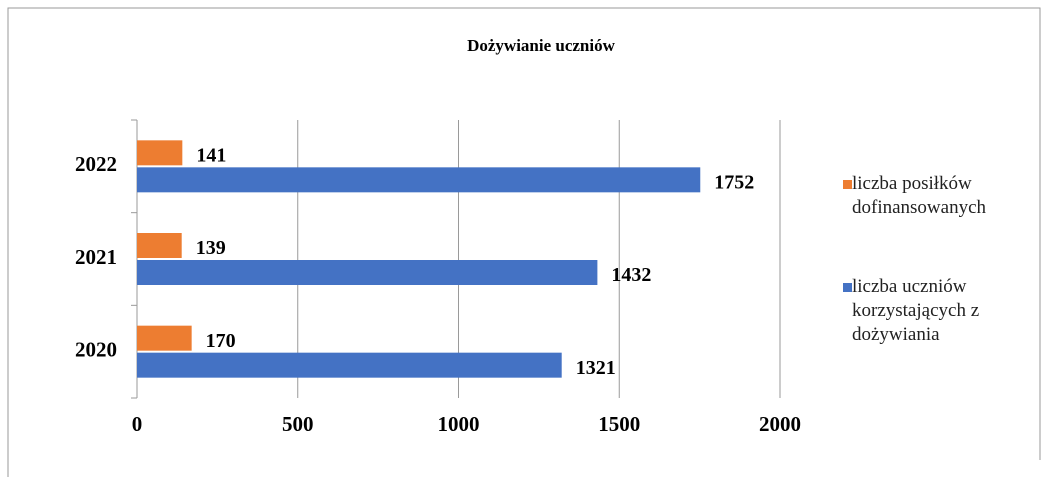 This screenshot has width=1049, height=477. Describe the element at coordinates (631, 275) in the screenshot. I see `data-label: 1432` at that location.